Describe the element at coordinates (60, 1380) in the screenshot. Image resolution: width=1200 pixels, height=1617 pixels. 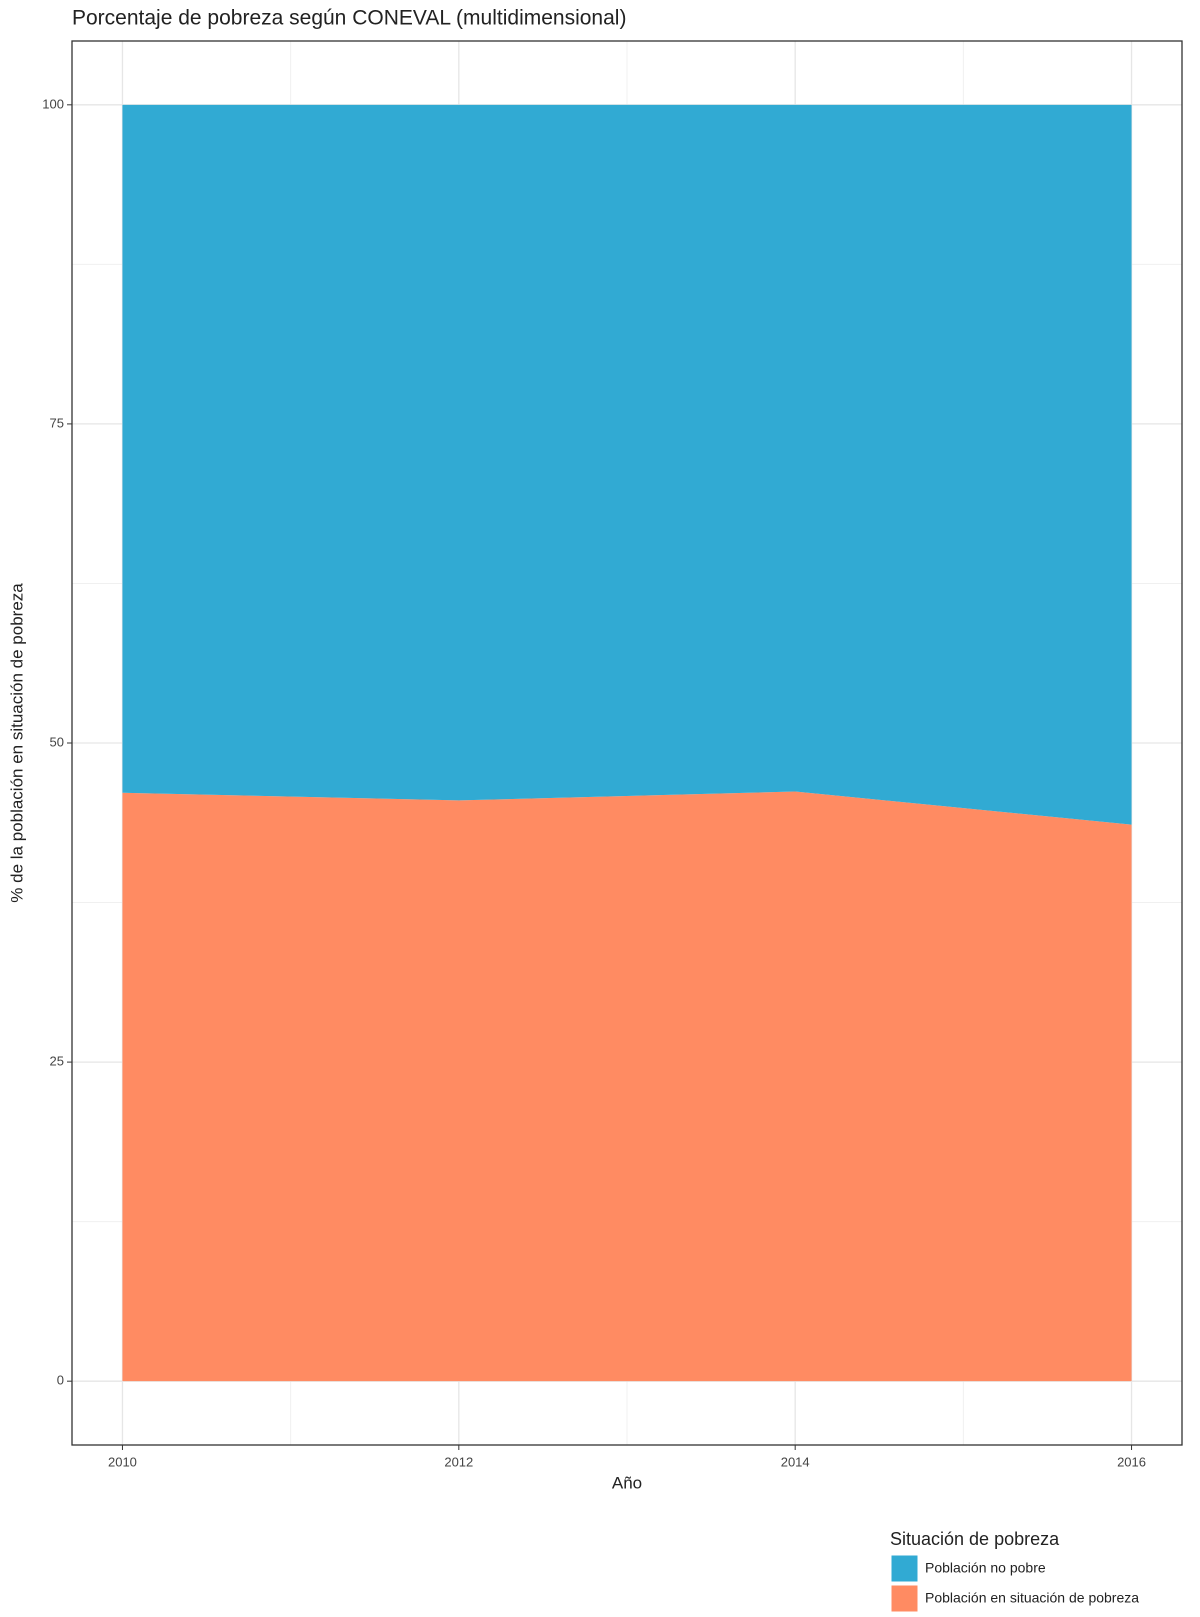
I see `y-tick-label: 0` at that location.